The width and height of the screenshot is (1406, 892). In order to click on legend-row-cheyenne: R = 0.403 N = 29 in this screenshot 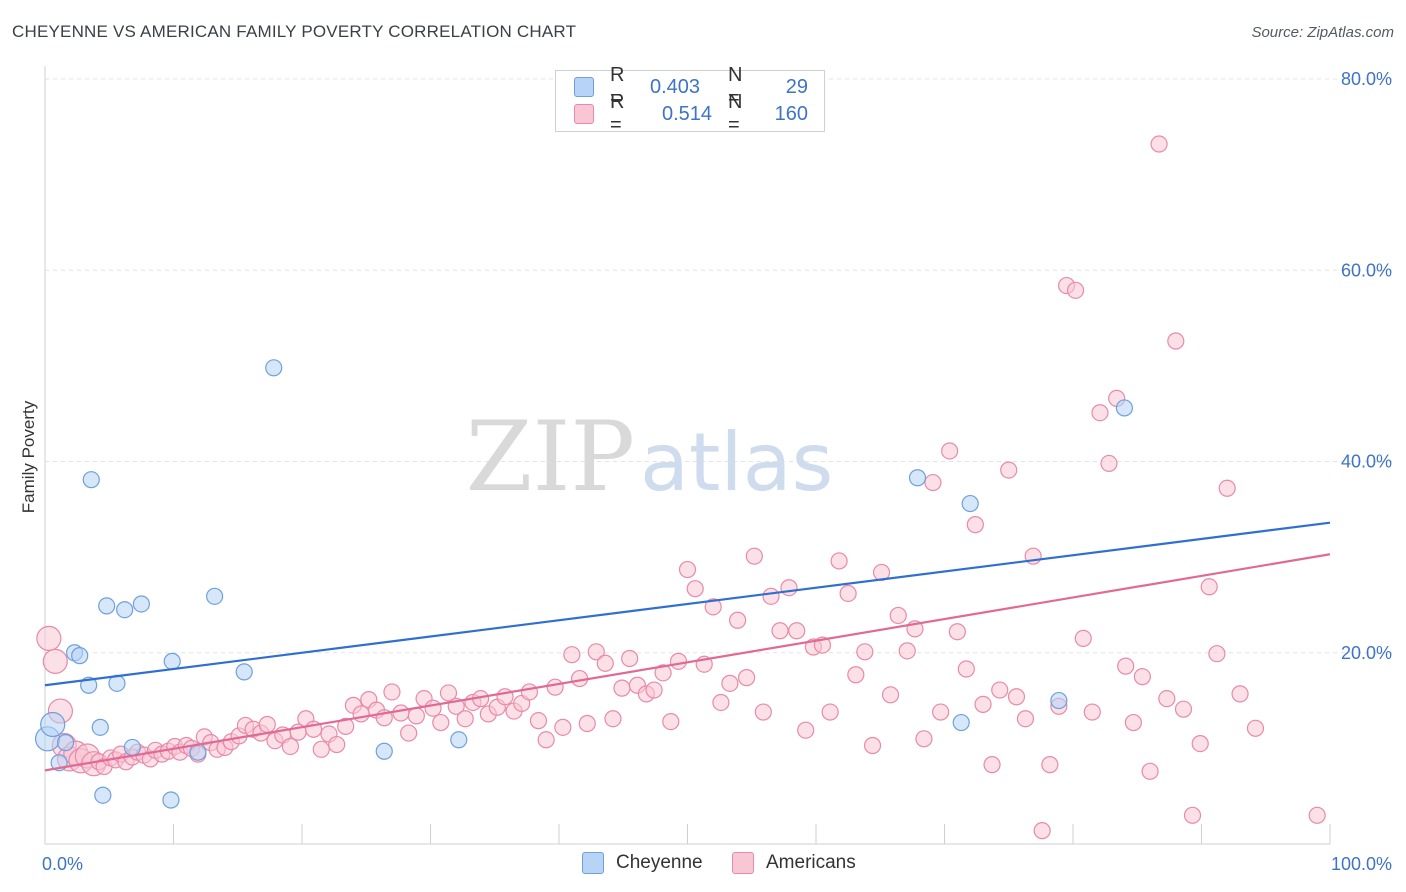, I will do `click(691, 86)`.